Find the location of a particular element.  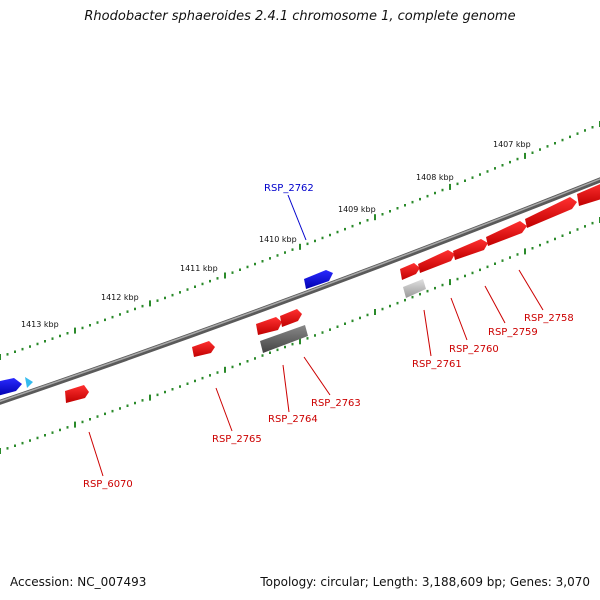

label-RSP_2762: RSP_2762 is located at coordinates (289, 188).